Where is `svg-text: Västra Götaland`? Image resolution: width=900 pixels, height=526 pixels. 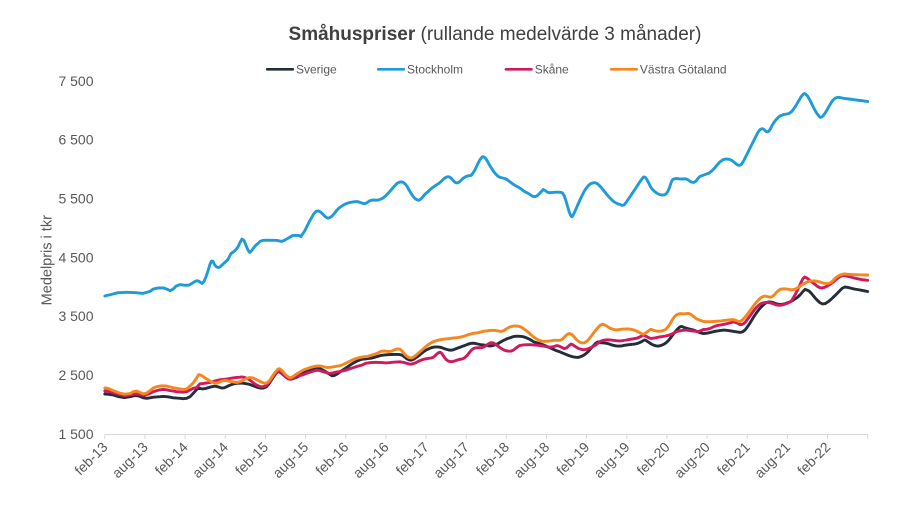
svg-text: Västra Götaland is located at coordinates (683, 70).